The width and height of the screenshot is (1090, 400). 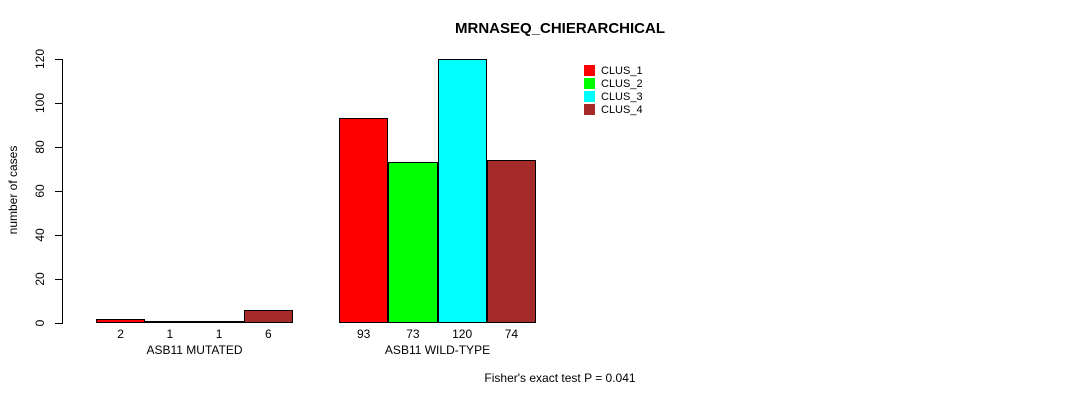 What do you see at coordinates (363, 334) in the screenshot?
I see `bar-value-label-clus-1-asb11-wild-type: 93` at bounding box center [363, 334].